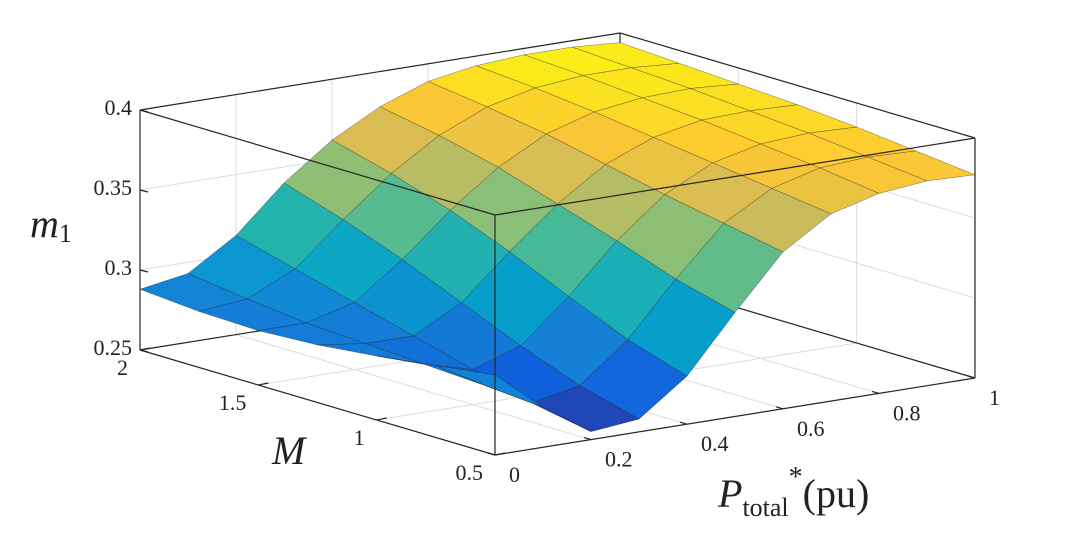 This screenshot has height=543, width=1080. Describe the element at coordinates (796, 477) in the screenshot. I see `x-label-sup: *` at that location.